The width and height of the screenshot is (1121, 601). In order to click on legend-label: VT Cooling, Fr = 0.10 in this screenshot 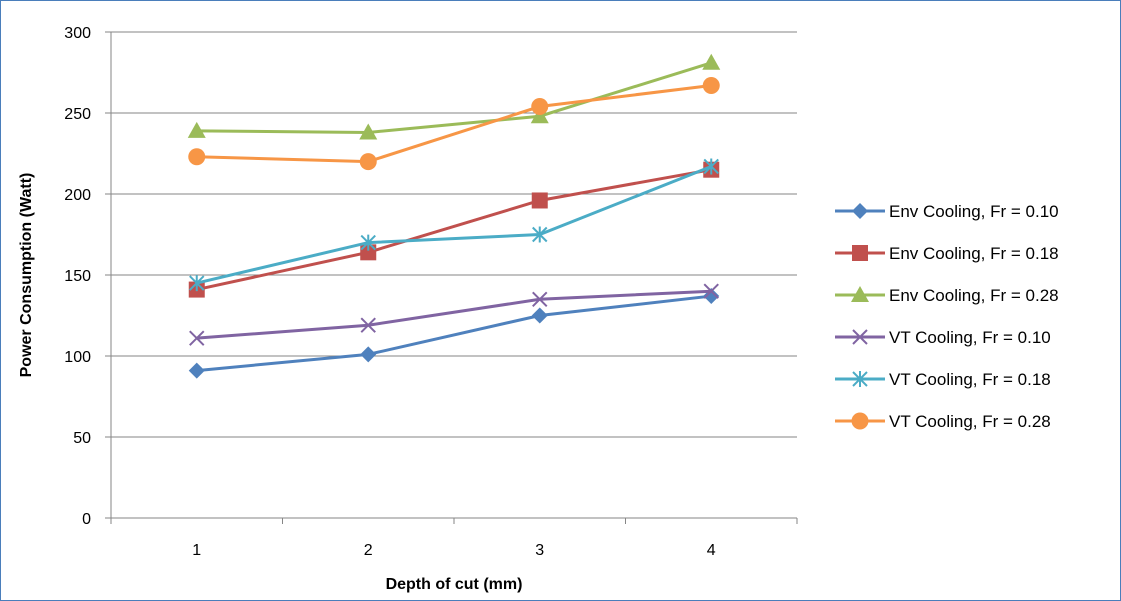, I will do `click(970, 337)`.